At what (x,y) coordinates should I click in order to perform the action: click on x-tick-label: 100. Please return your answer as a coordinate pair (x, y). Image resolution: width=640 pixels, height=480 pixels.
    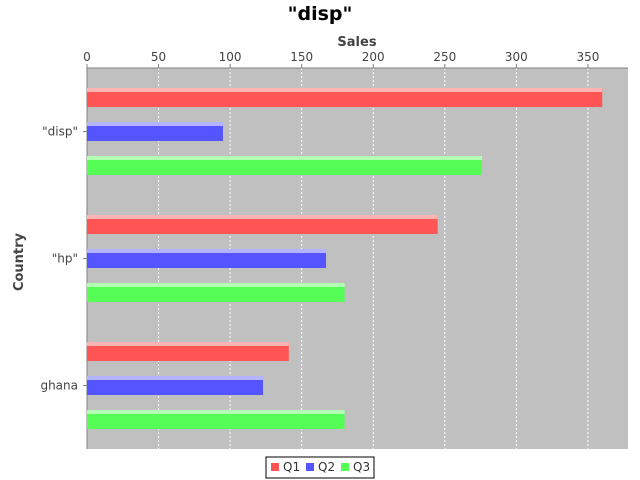
    Looking at the image, I should click on (230, 57).